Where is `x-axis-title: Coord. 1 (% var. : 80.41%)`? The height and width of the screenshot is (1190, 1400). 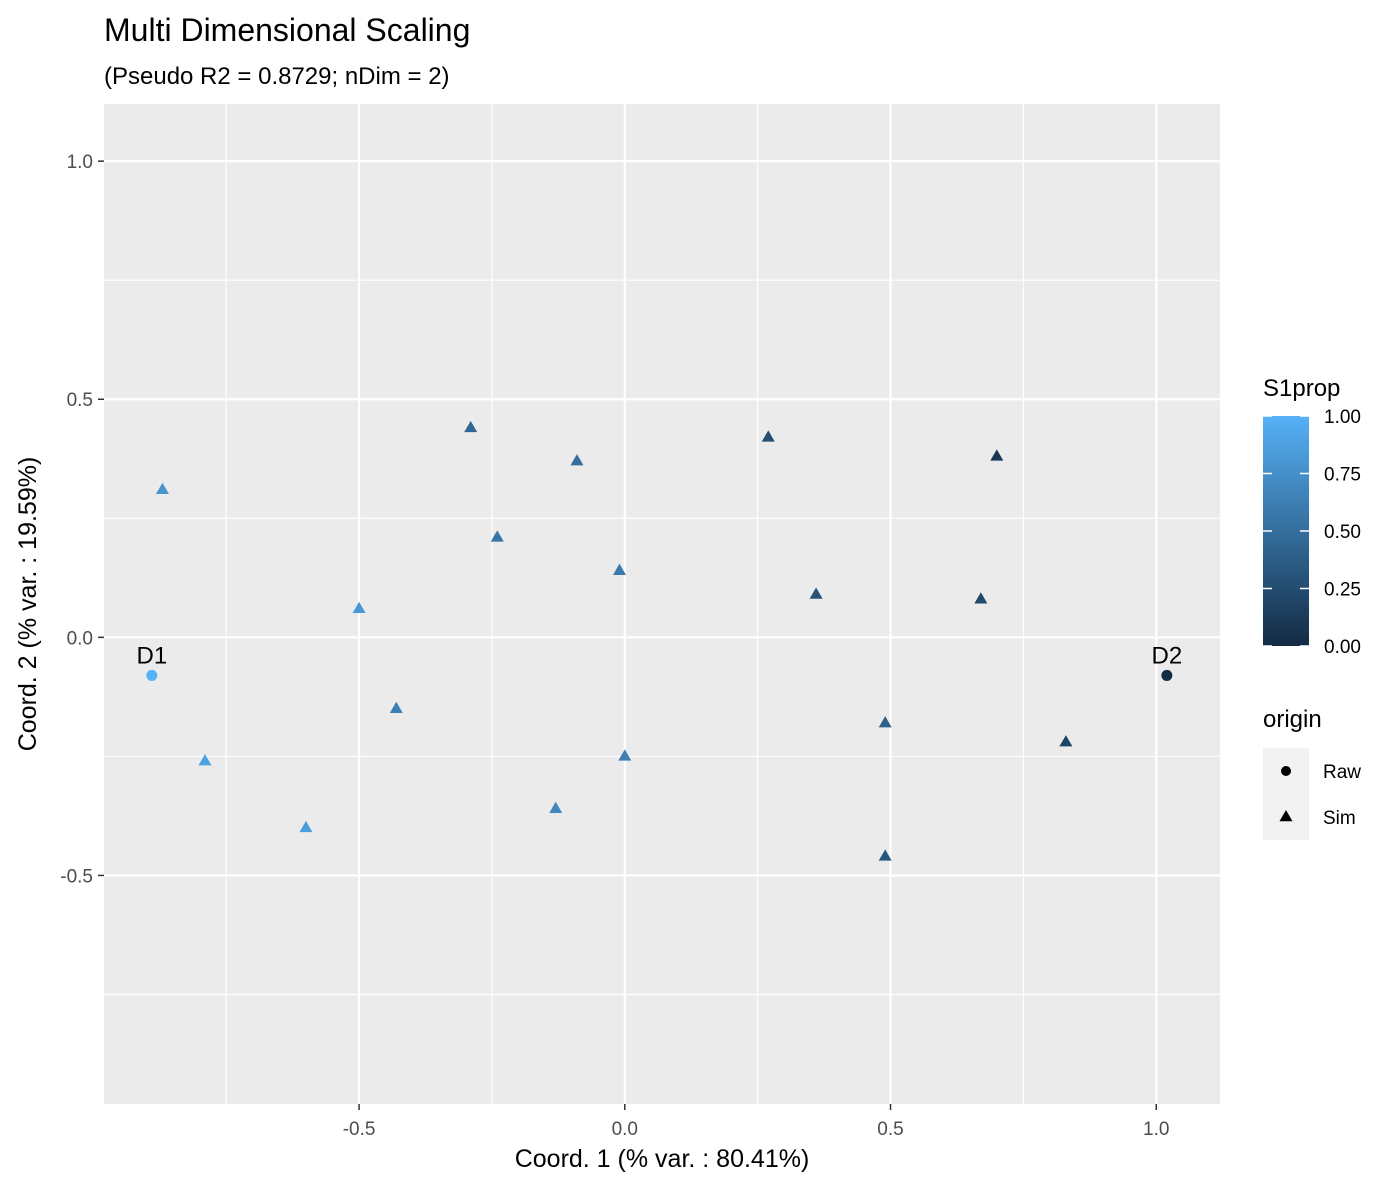
x-axis-title: Coord. 1 (% var. : 80.41%) is located at coordinates (662, 1159).